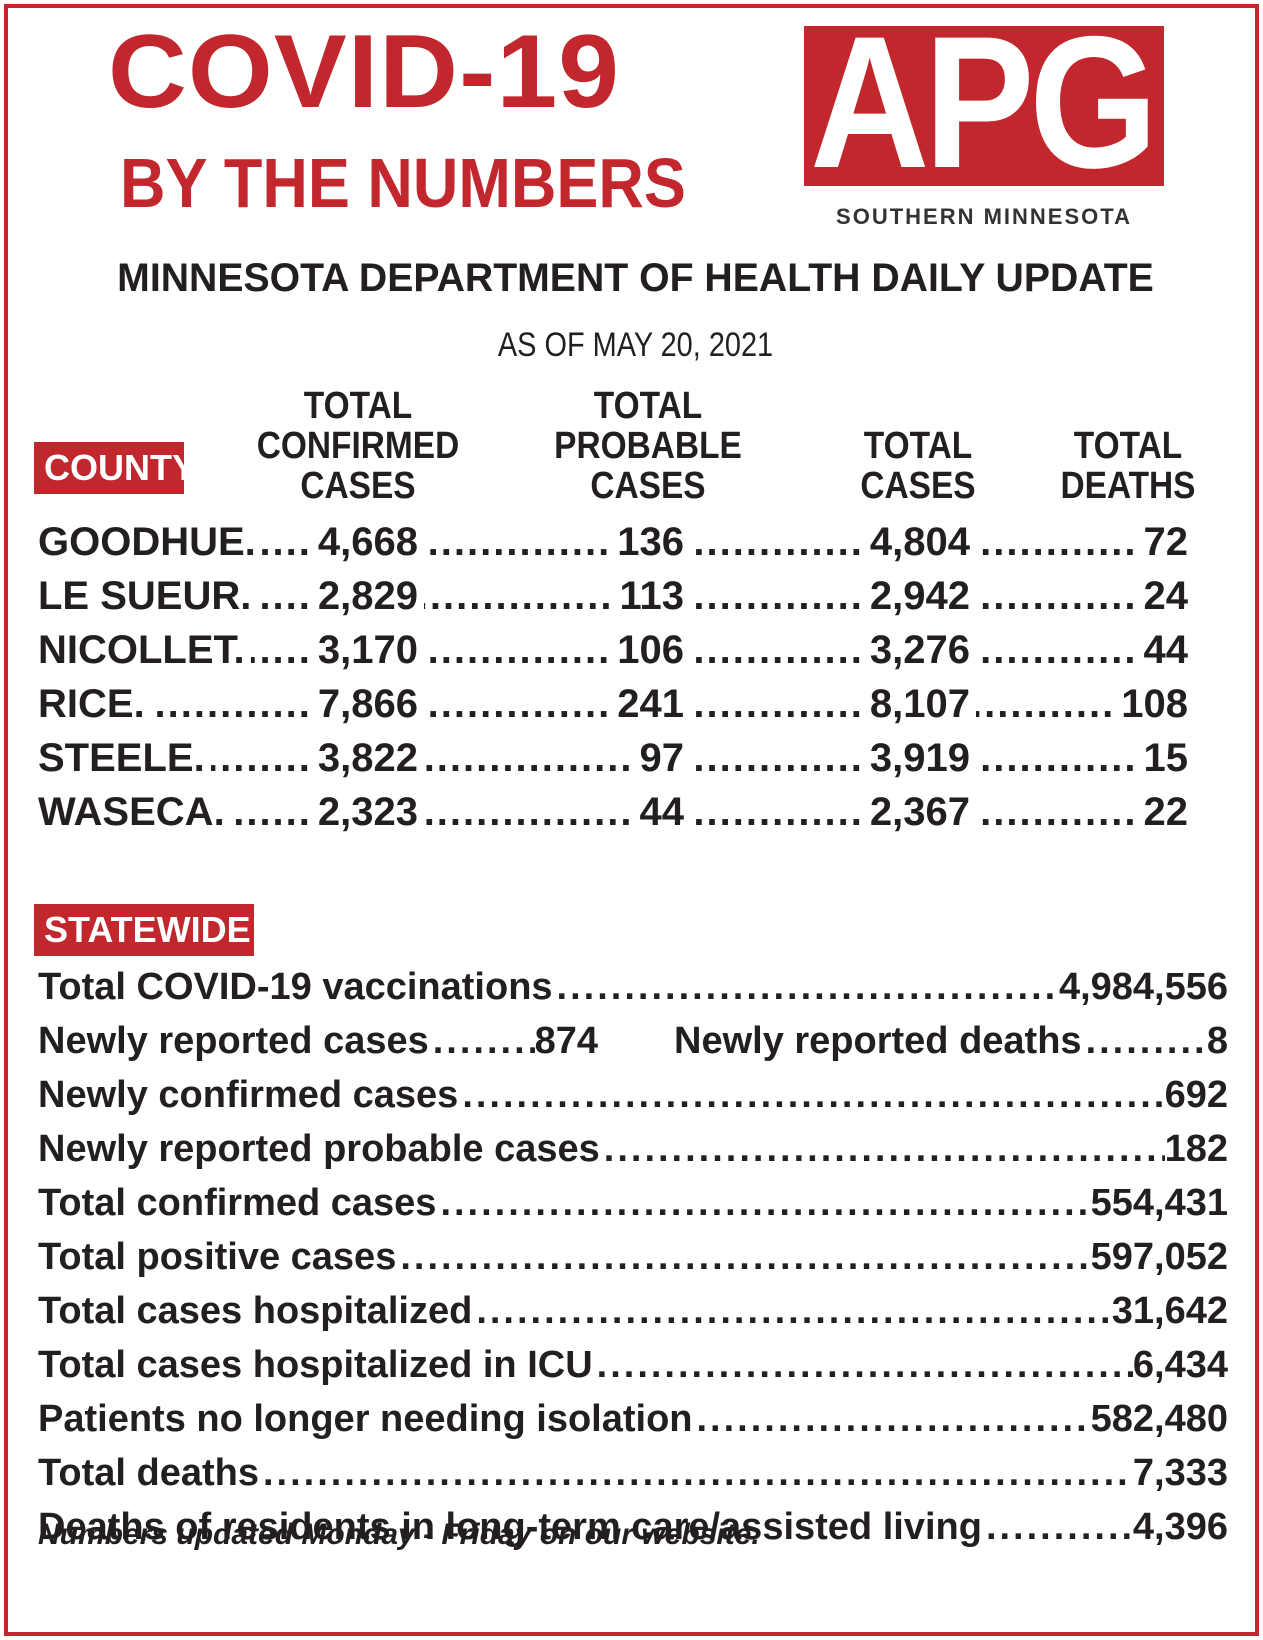 The width and height of the screenshot is (1263, 1640). Describe the element at coordinates (115, 468) in the screenshot. I see `county-badge: COUNTY` at that location.